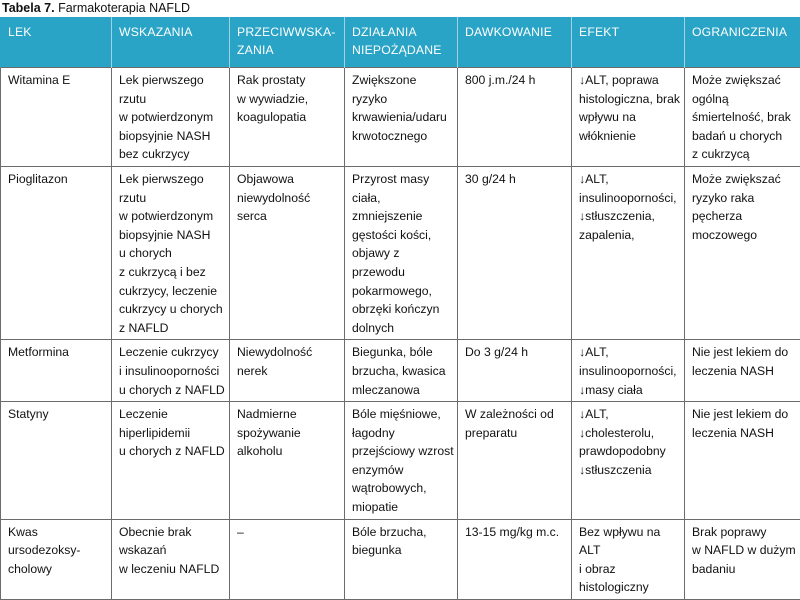  I want to click on cell-lek: Kwas ursodezoksy- cholowy, so click(56, 559).